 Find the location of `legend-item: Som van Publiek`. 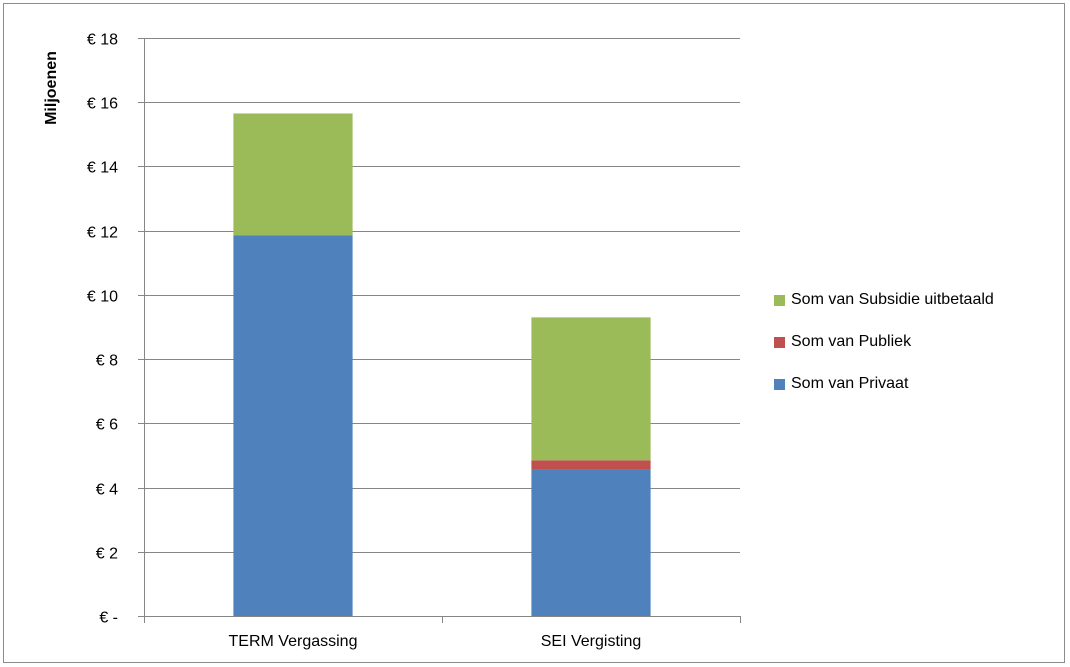

legend-item: Som van Publiek is located at coordinates (884, 342).